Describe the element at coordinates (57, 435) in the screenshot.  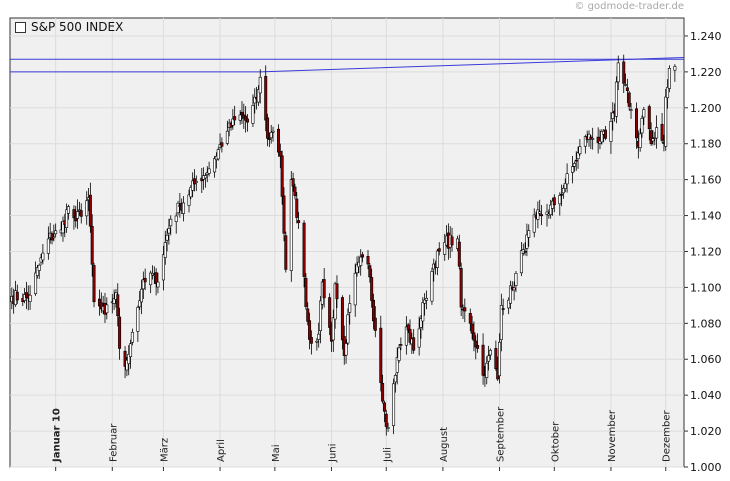
I see `x-tick-label: Januar 10` at that location.